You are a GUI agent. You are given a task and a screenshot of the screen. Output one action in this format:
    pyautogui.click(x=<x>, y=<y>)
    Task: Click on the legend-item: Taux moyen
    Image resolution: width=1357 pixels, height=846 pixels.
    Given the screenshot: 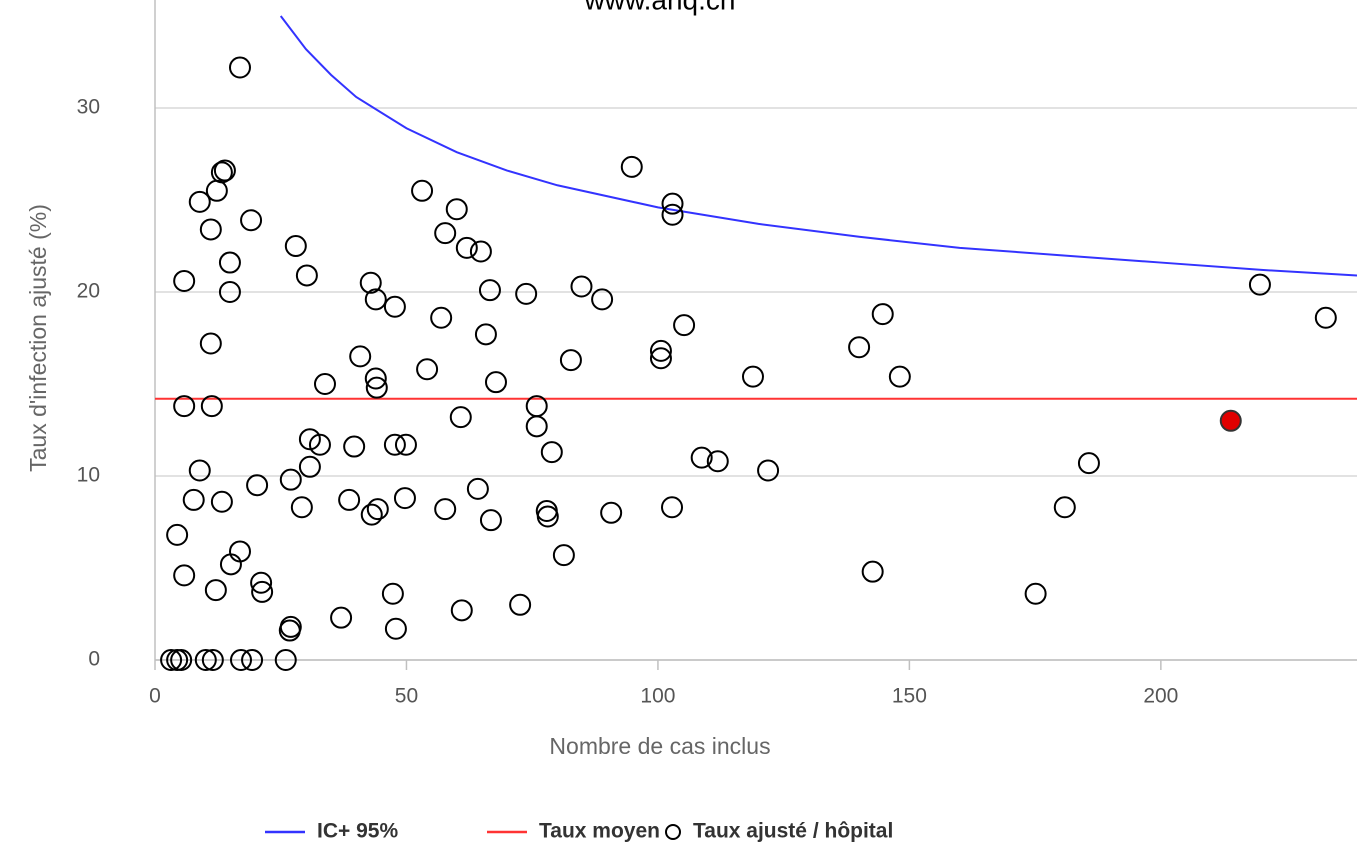 What is the action you would take?
    pyautogui.click(x=573, y=831)
    